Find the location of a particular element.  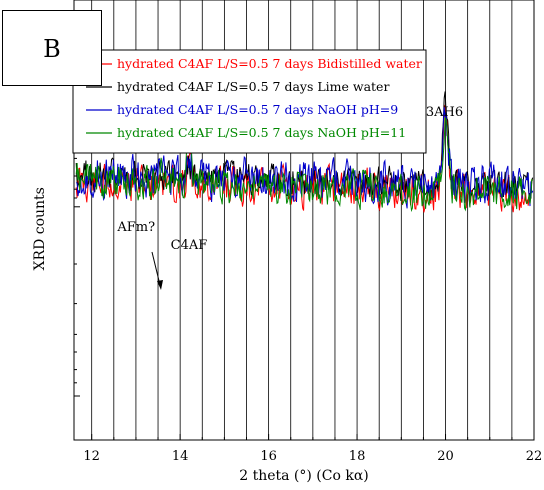

x-tick-label: 22 is located at coordinates (534, 456).